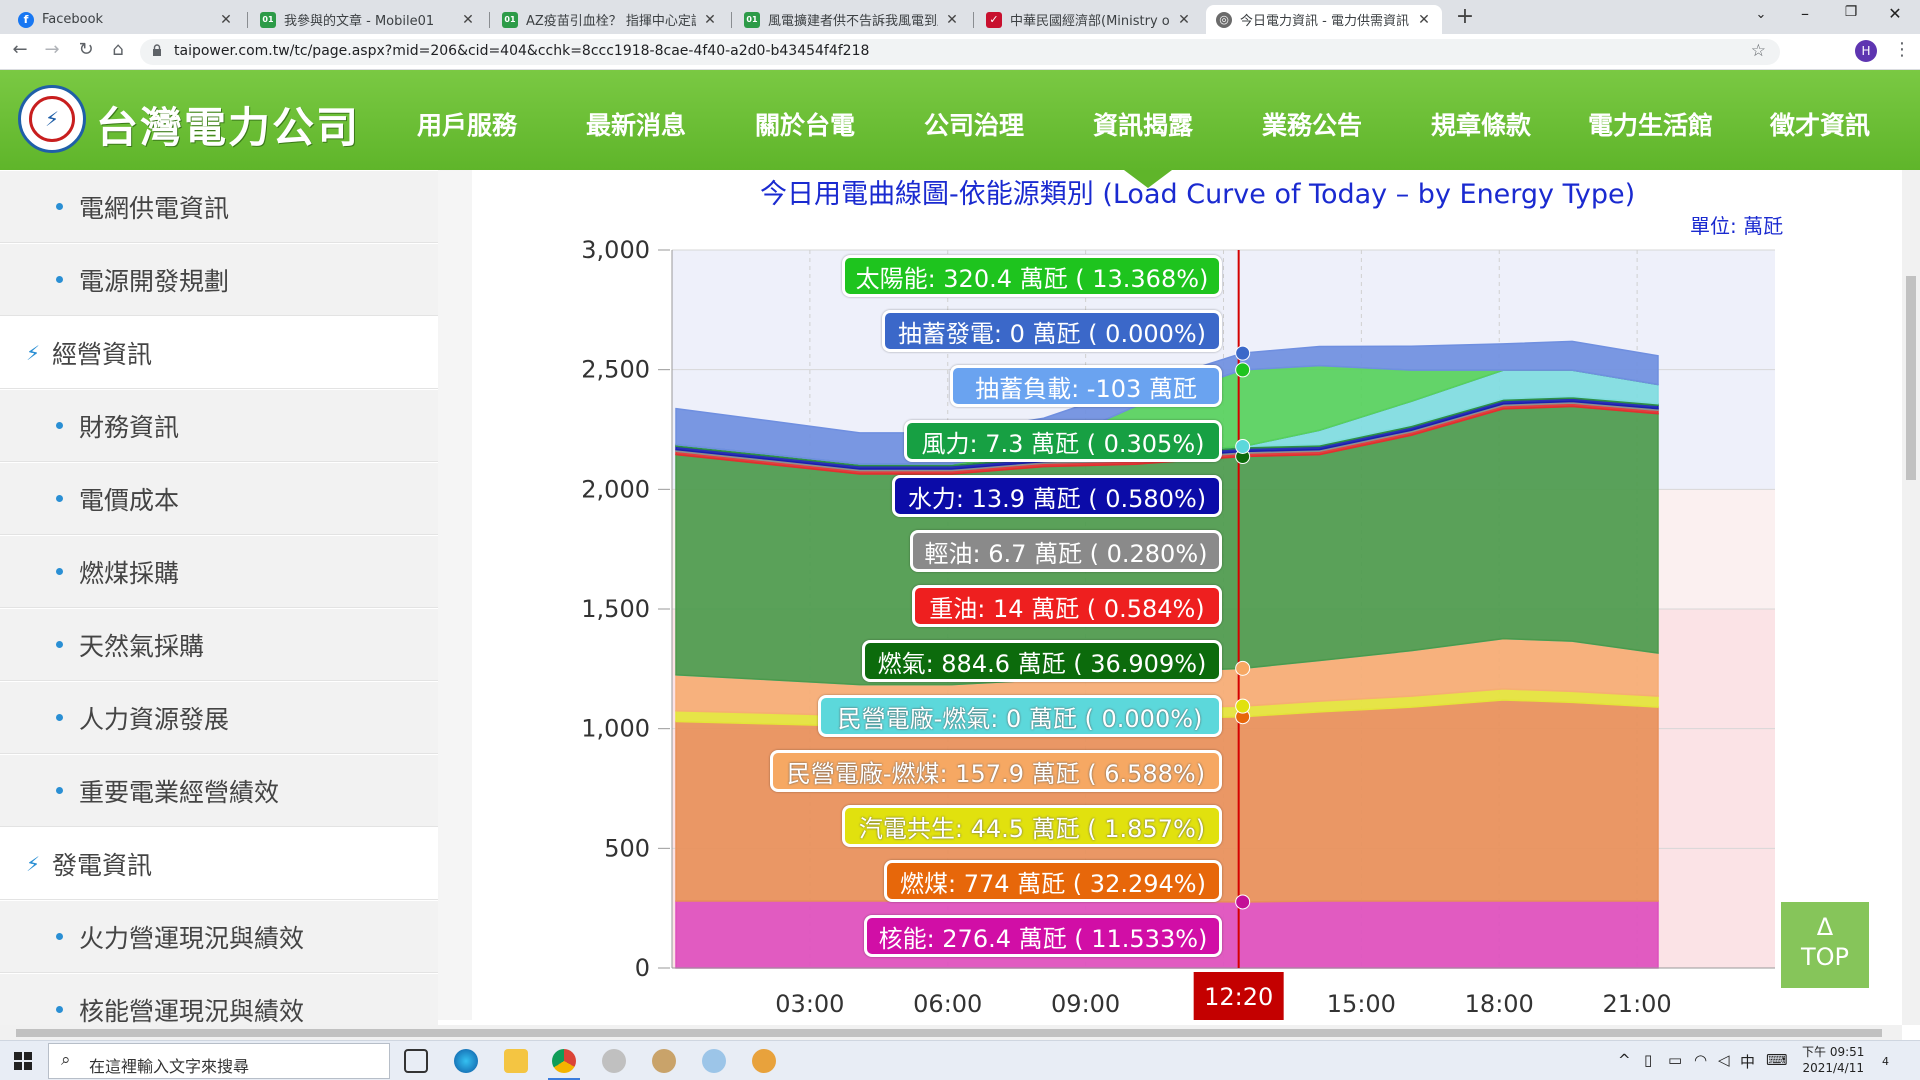 The height and width of the screenshot is (1080, 1920). What do you see at coordinates (20, 49) in the screenshot?
I see `back-icon: ←` at bounding box center [20, 49].